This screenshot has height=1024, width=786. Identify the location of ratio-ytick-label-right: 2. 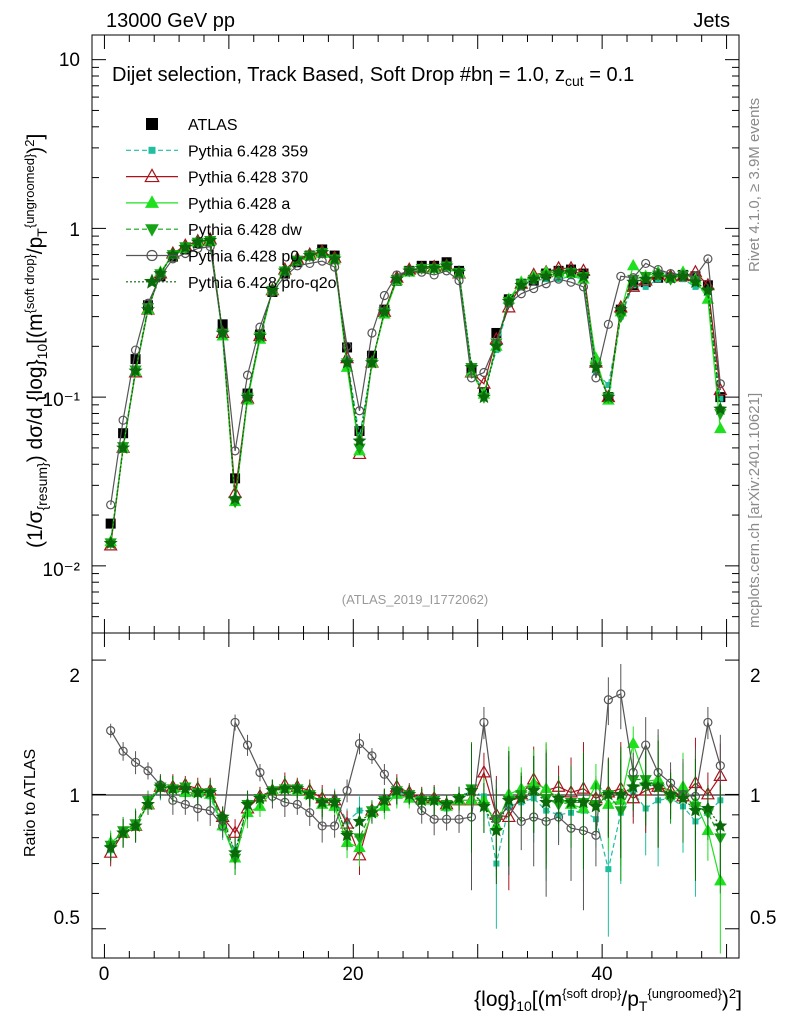
(755, 676).